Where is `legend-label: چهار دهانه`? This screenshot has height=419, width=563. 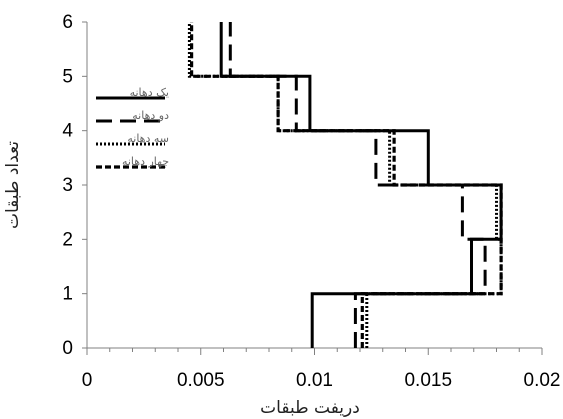 legend-label: چهار دهانه is located at coordinates (145, 161).